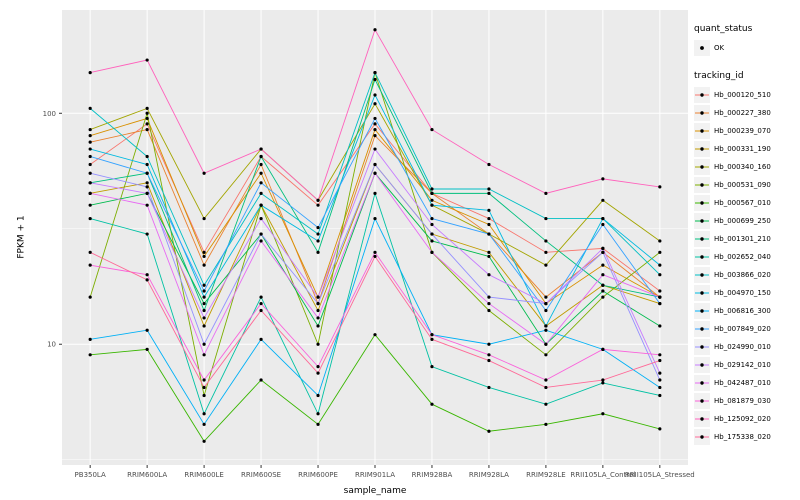 This screenshot has width=800, height=500. Describe the element at coordinates (747, 329) in the screenshot. I see `legend-item-Hb_007849_020: Hb_007849_020` at that location.